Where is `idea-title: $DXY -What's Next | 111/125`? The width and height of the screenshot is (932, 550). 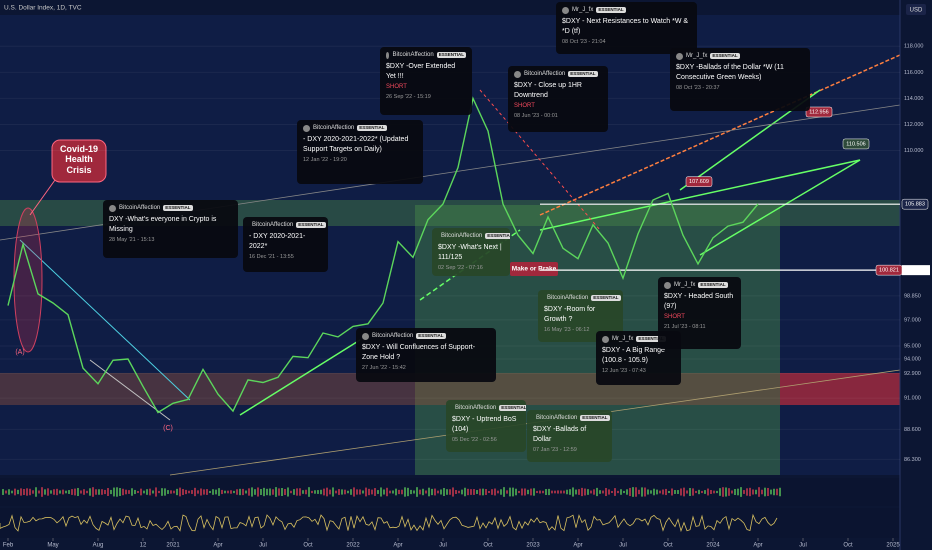
idea-title: $DXY -What's Next | 111/125 is located at coordinates (470, 252).